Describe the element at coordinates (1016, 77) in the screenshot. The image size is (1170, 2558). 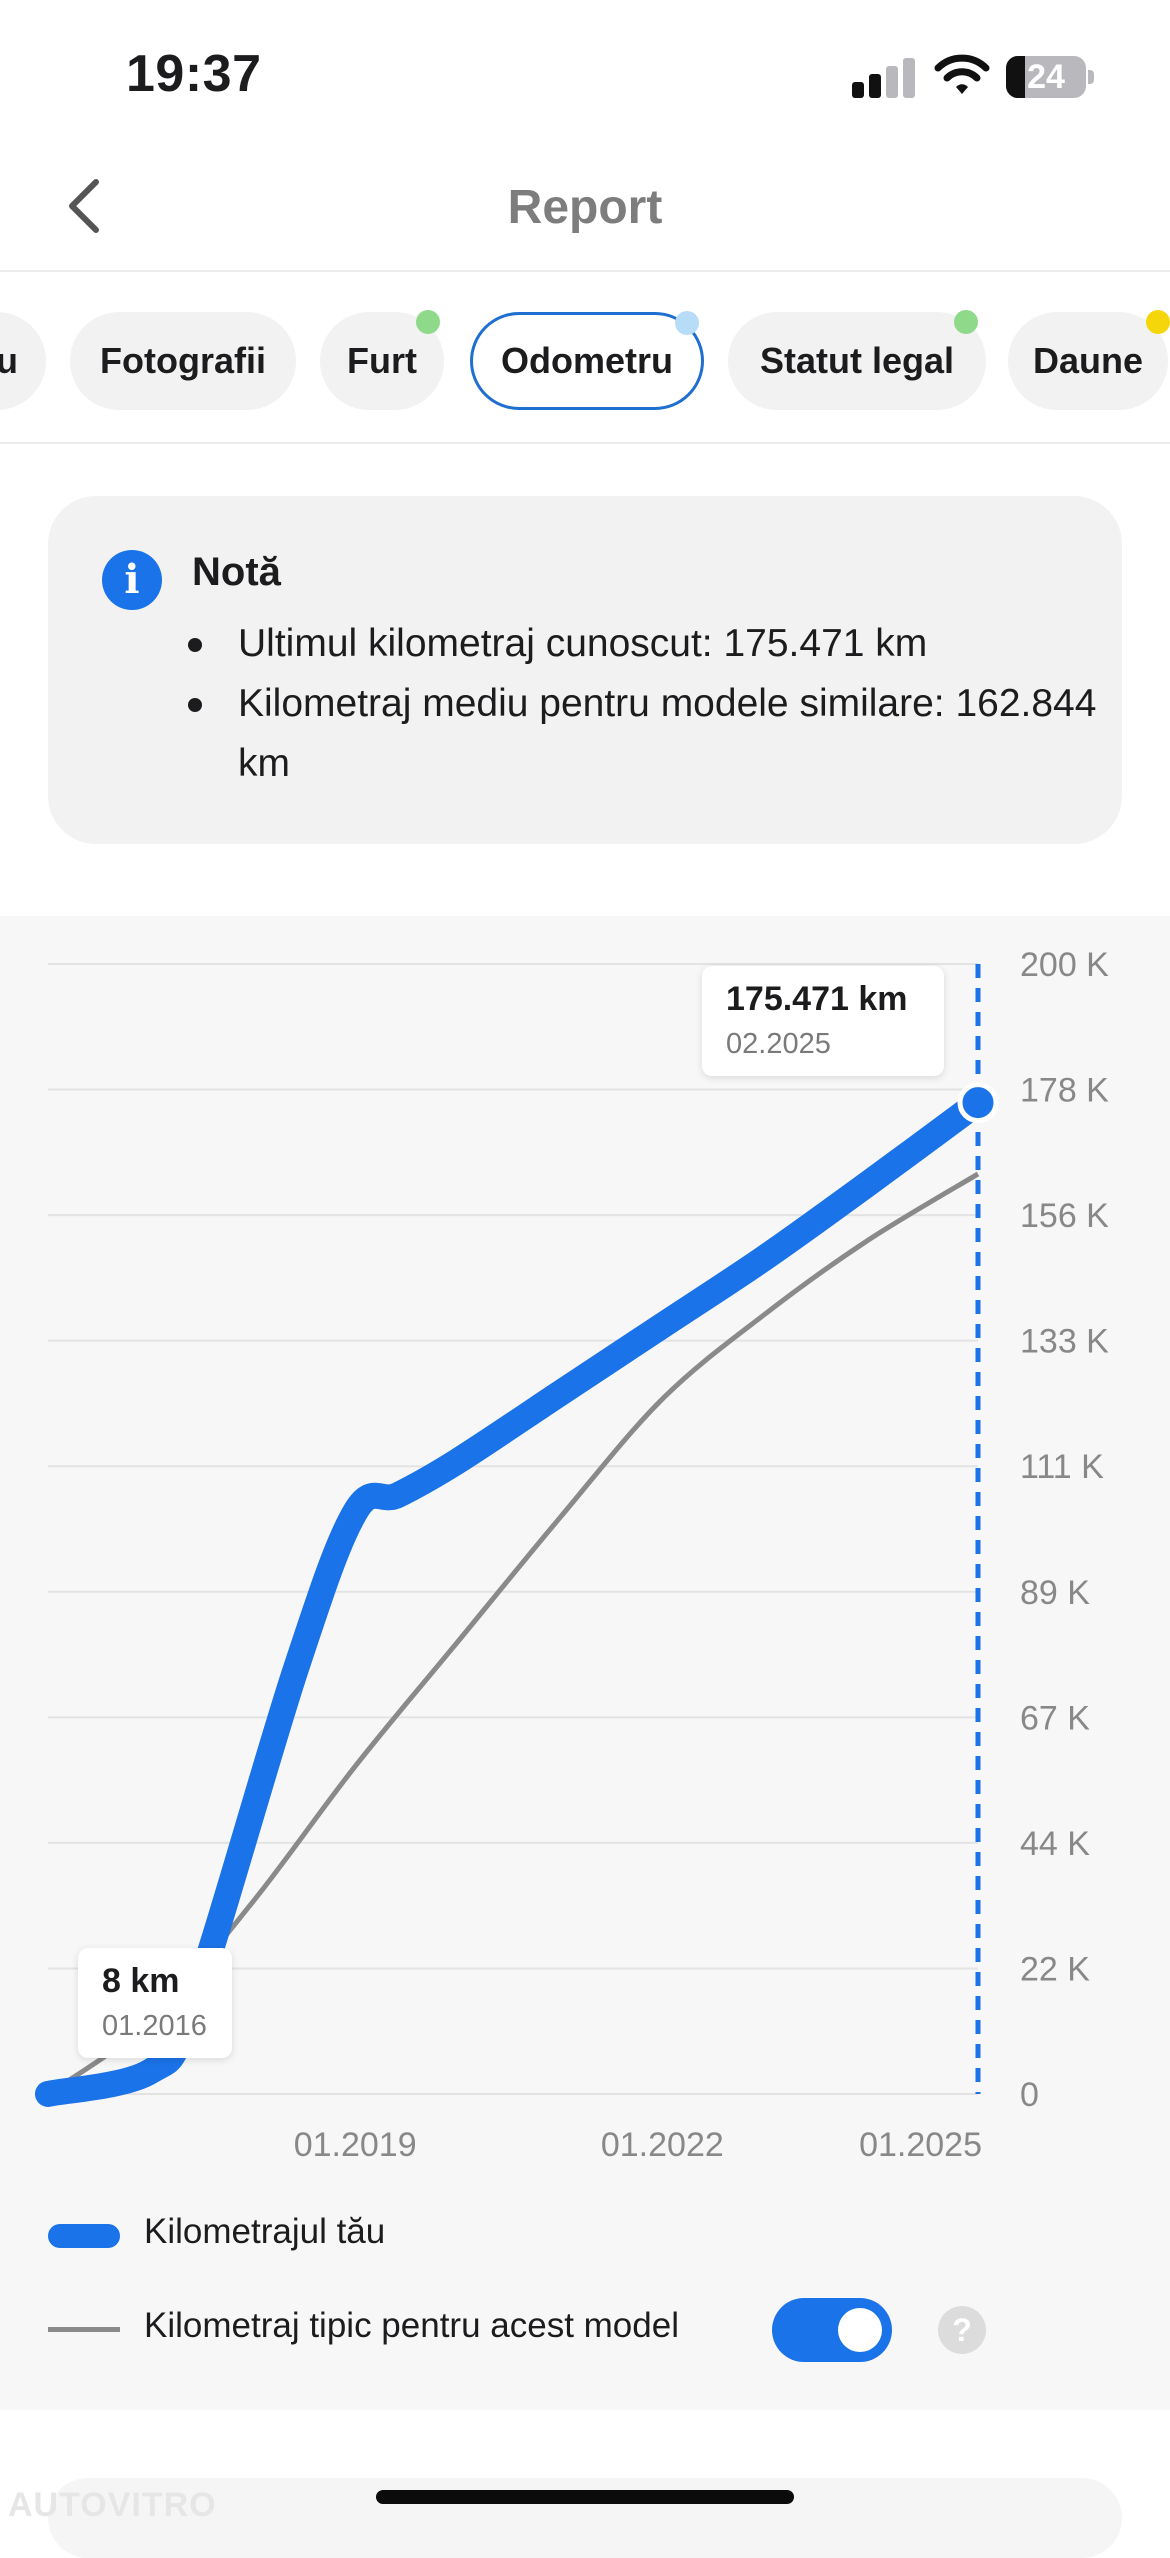
I see `battery-fill` at that location.